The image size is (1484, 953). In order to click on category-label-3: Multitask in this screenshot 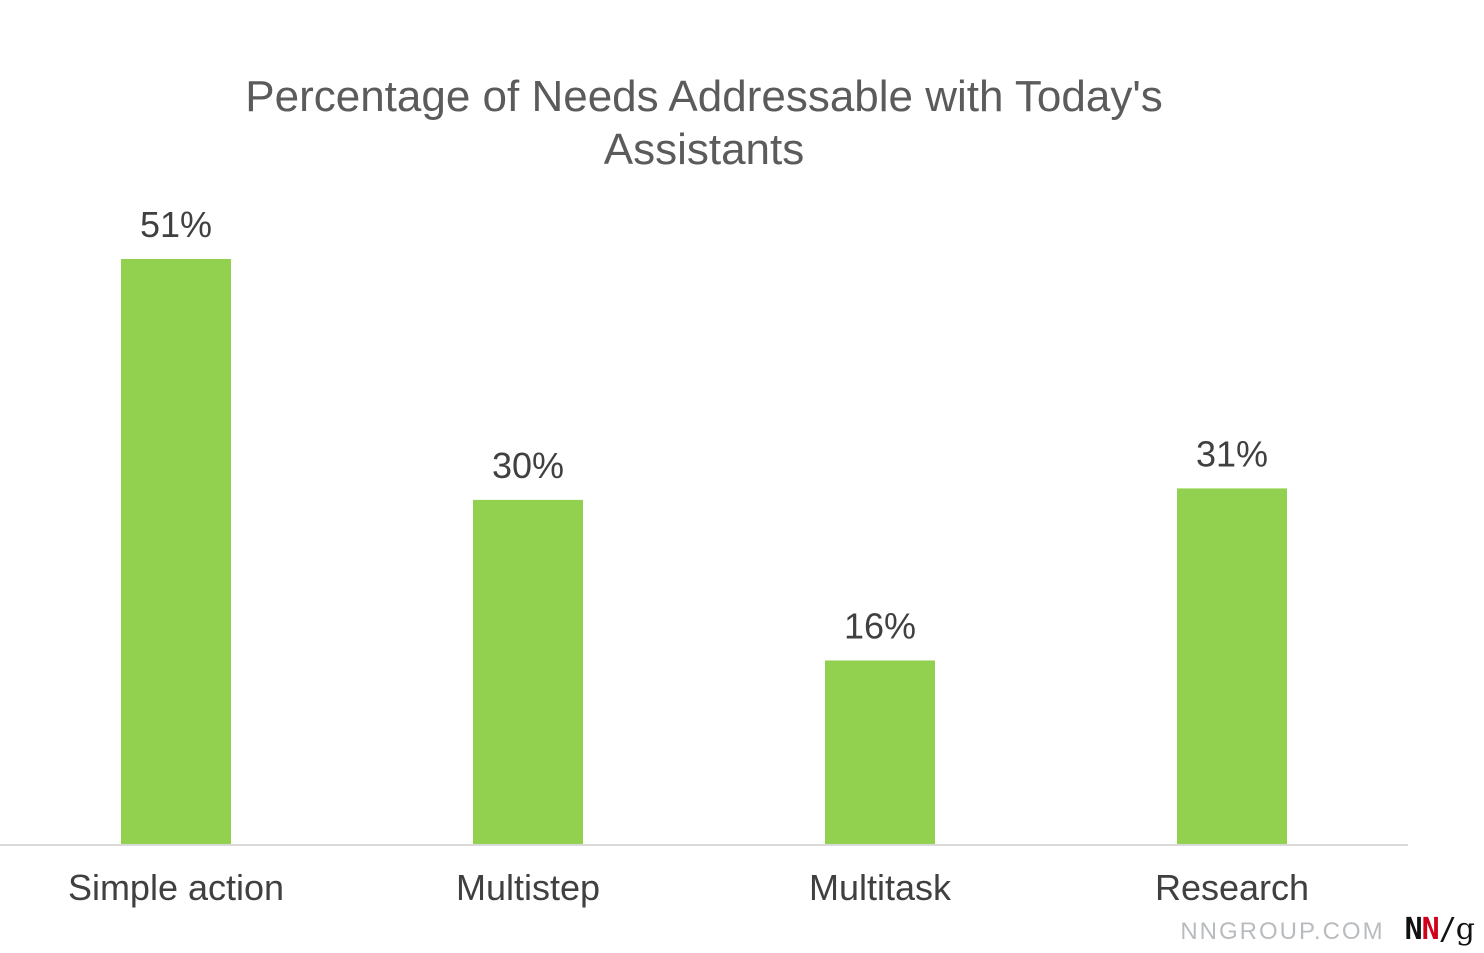, I will do `click(880, 887)`.